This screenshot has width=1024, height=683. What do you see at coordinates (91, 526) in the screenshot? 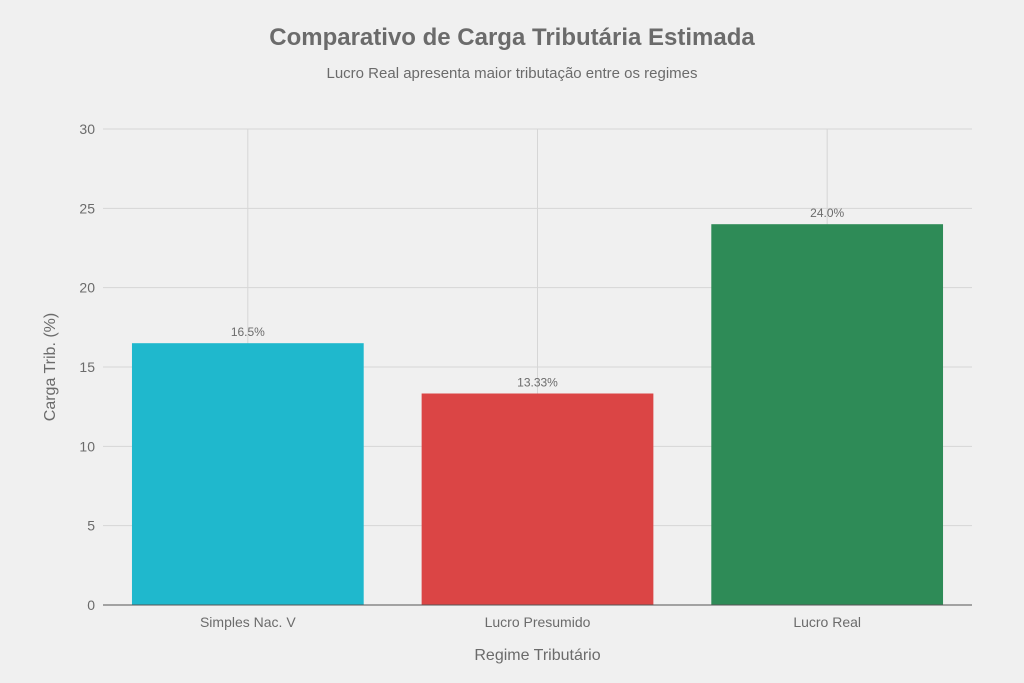
I see `y-tick-label: 5` at bounding box center [91, 526].